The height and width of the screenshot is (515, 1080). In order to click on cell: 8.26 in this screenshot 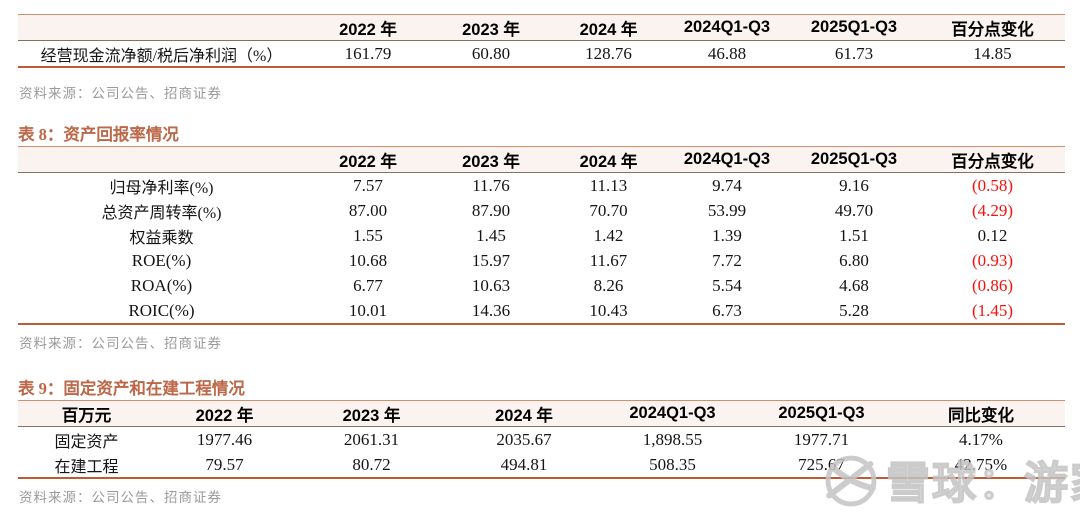, I will do `click(608, 285)`.